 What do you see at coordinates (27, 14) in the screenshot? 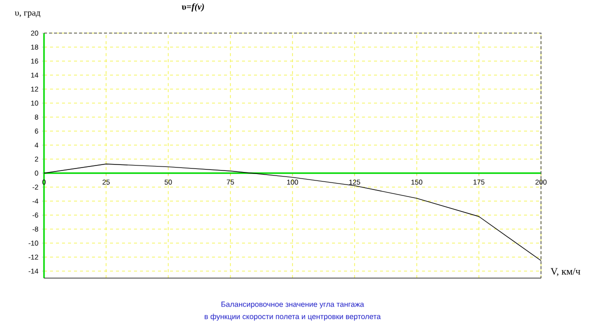
I see `y-axis-title: υ, град` at bounding box center [27, 14].